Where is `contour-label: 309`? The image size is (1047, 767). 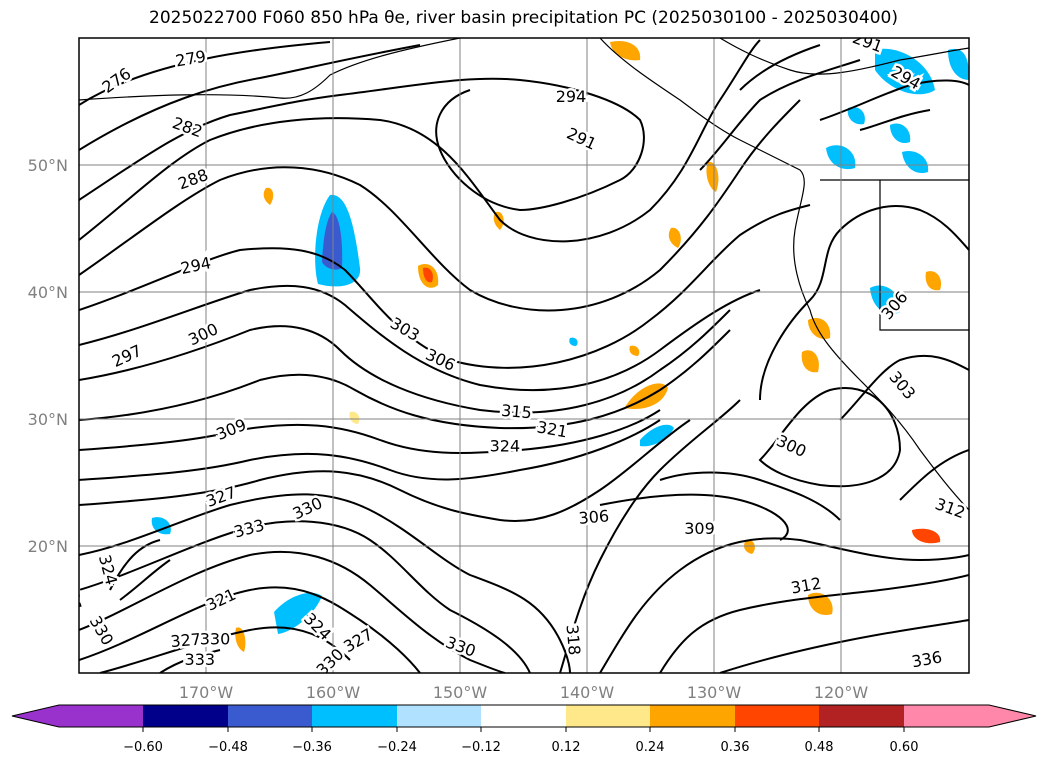
contour-label: 309 is located at coordinates (699, 528).